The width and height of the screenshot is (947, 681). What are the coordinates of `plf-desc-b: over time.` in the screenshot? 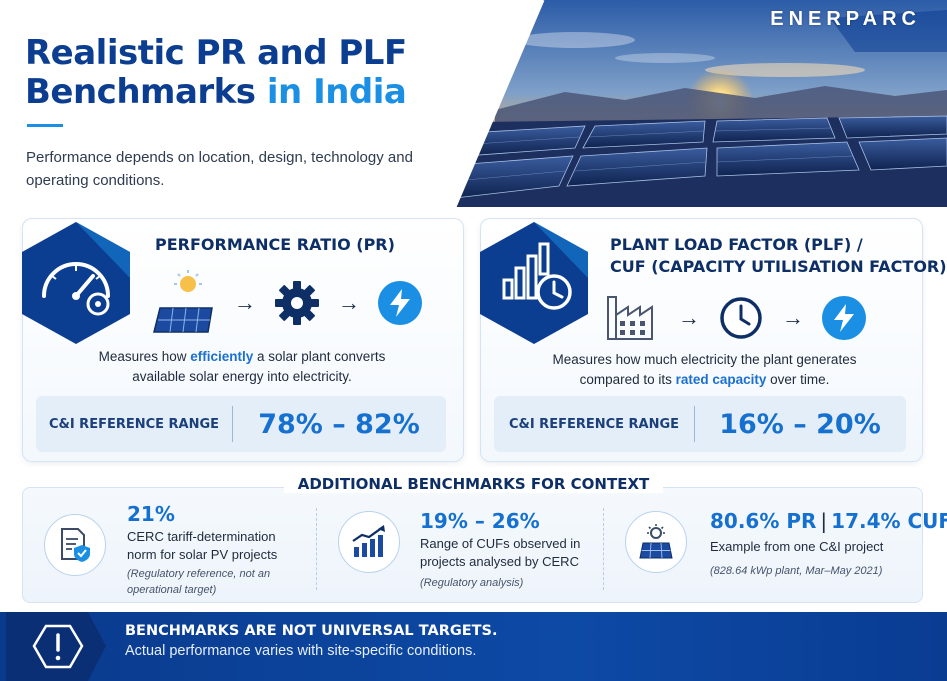 It's located at (798, 379).